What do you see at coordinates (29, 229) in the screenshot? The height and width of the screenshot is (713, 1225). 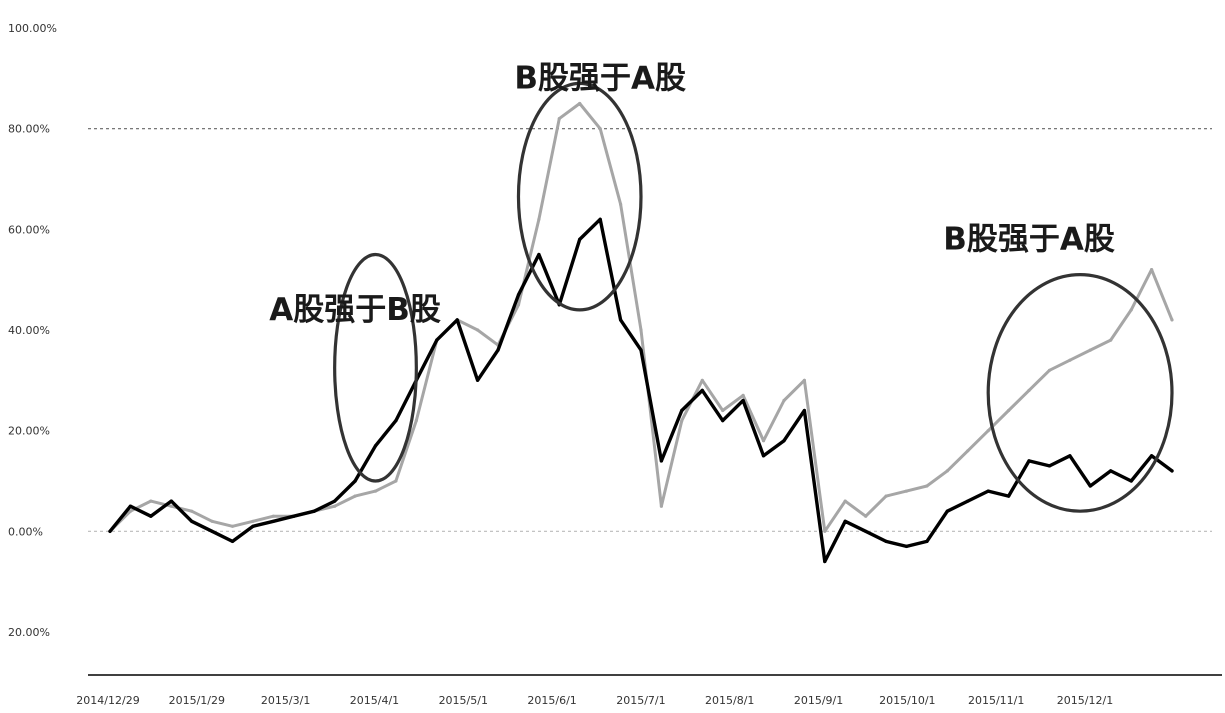 I see `y-tick-label: 60.00%` at bounding box center [29, 229].